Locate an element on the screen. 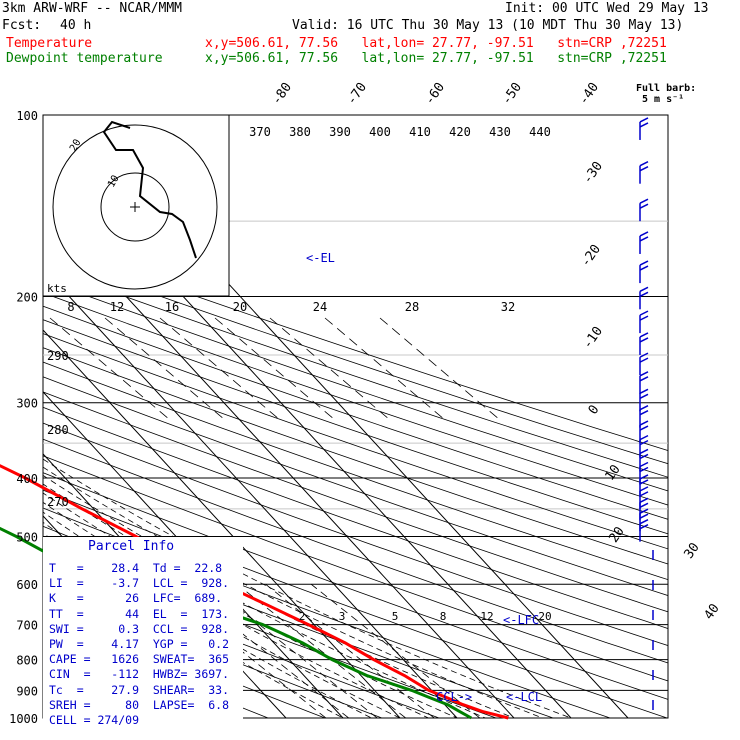 This screenshot has width=740, height=740. pressure-tick-label: 800 is located at coordinates (27, 661).